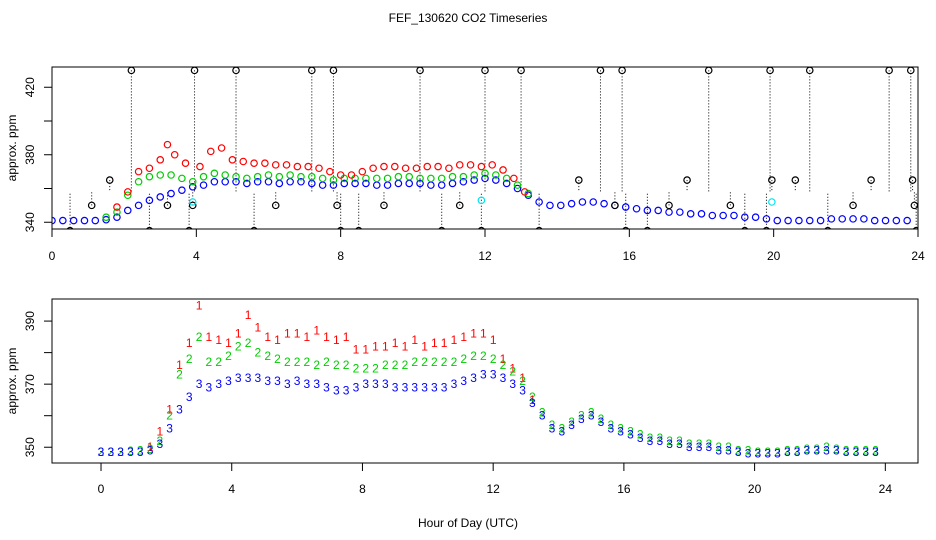  I want to click on x-axis-label: Hour of Day (UTC), so click(468, 523).